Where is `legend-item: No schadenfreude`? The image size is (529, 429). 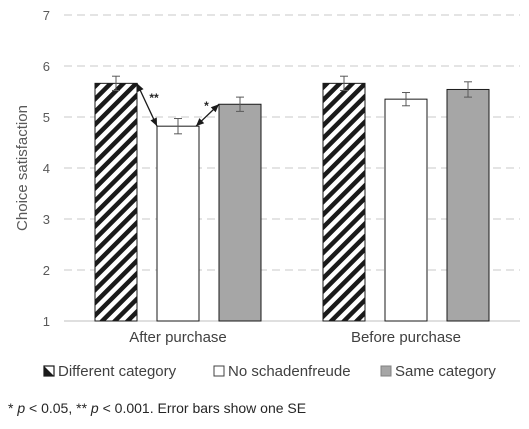 legend-item: No schadenfreude is located at coordinates (282, 371).